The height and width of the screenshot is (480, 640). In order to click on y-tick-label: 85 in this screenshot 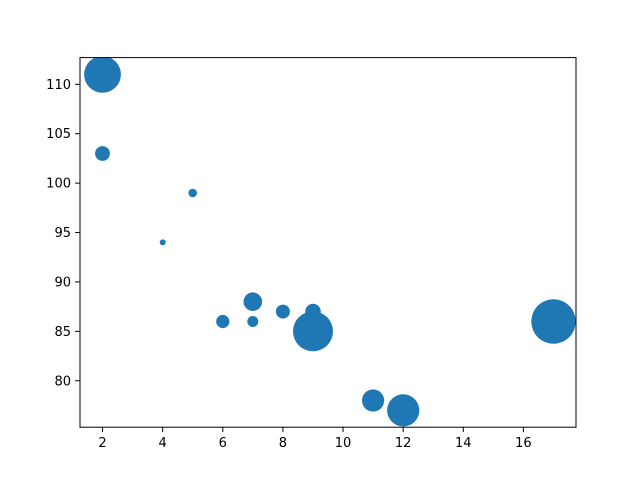, I will do `click(62, 332)`.